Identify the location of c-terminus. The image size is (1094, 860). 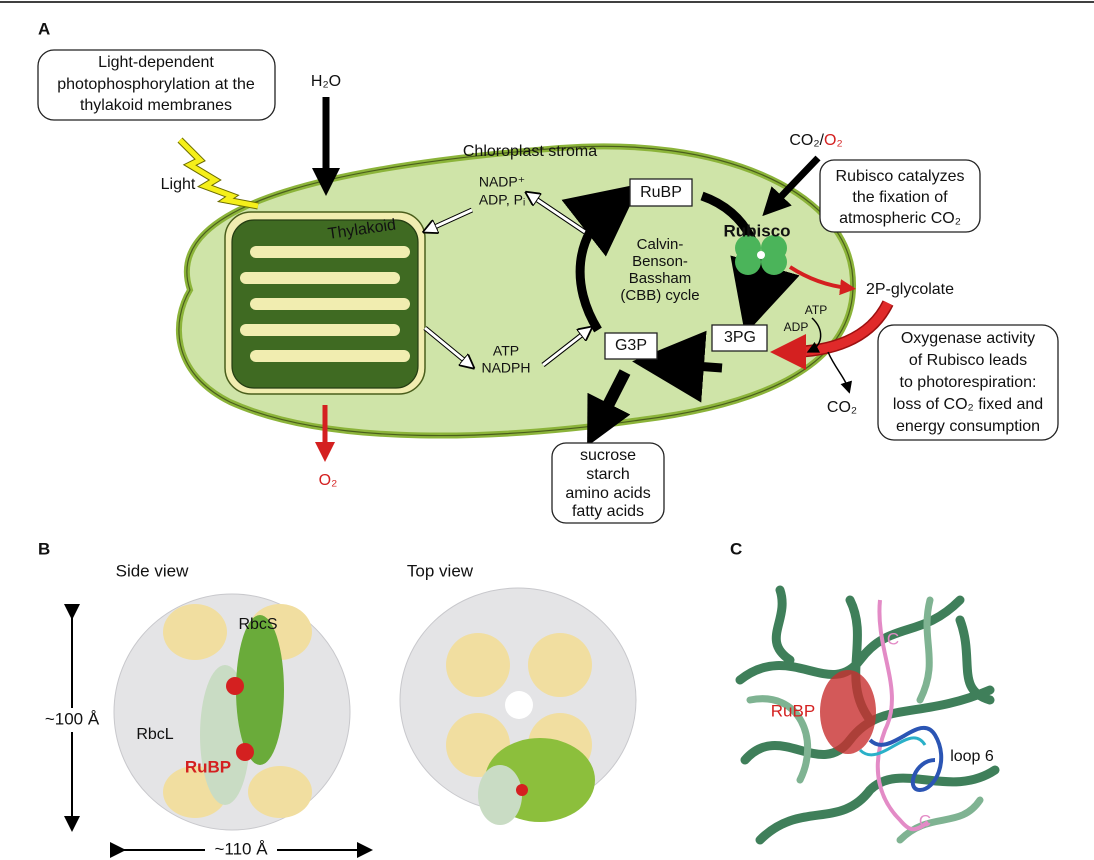
(902, 715).